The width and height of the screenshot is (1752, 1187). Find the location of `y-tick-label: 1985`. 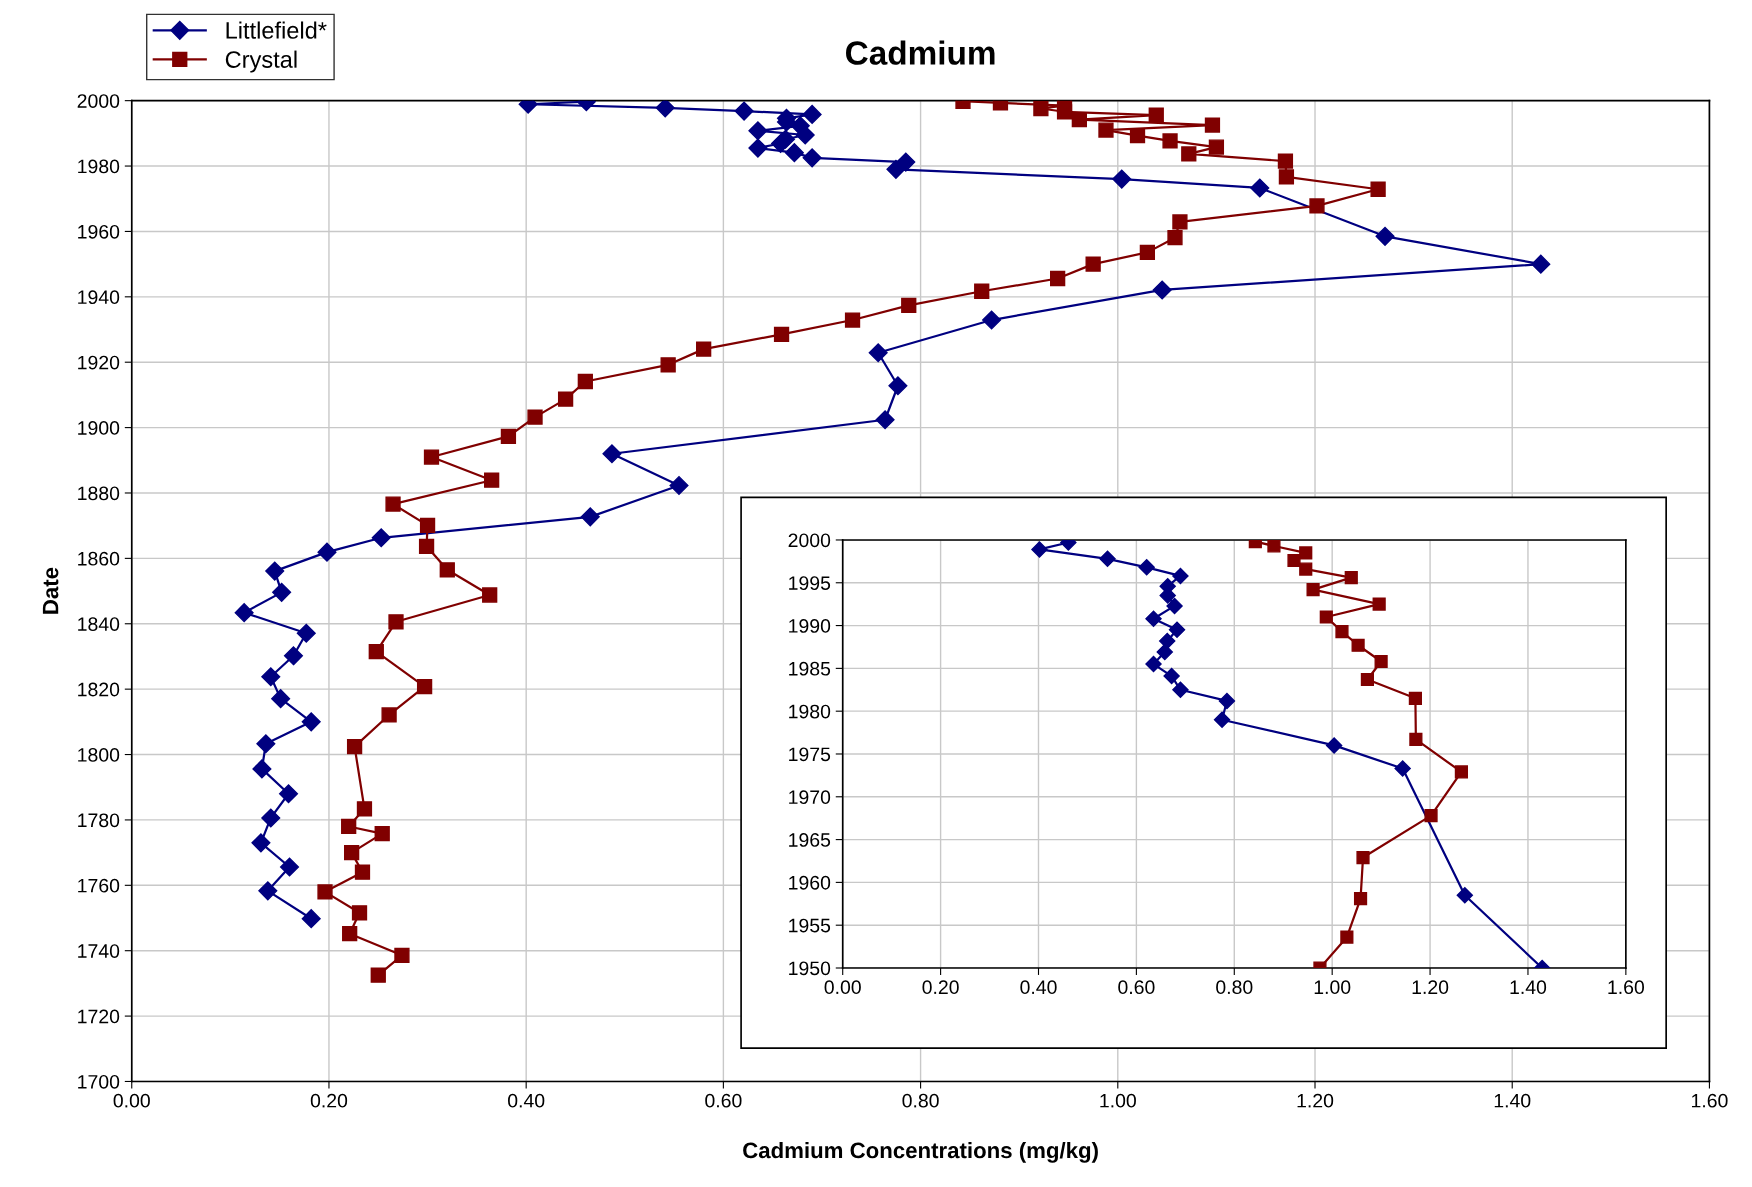

y-tick-label: 1985 is located at coordinates (810, 668).